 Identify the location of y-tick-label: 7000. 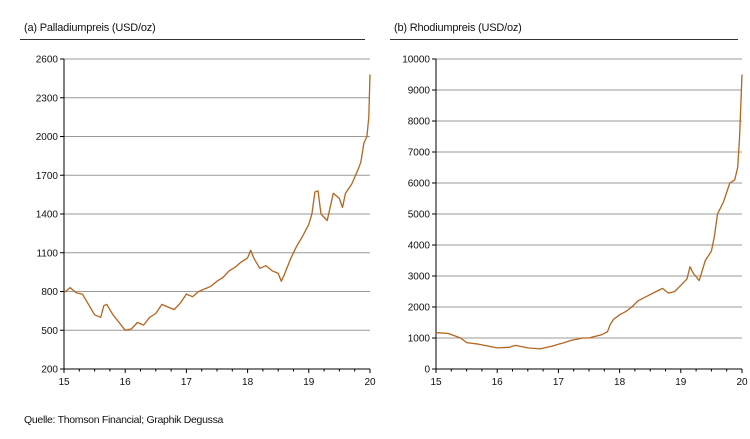
(419, 153).